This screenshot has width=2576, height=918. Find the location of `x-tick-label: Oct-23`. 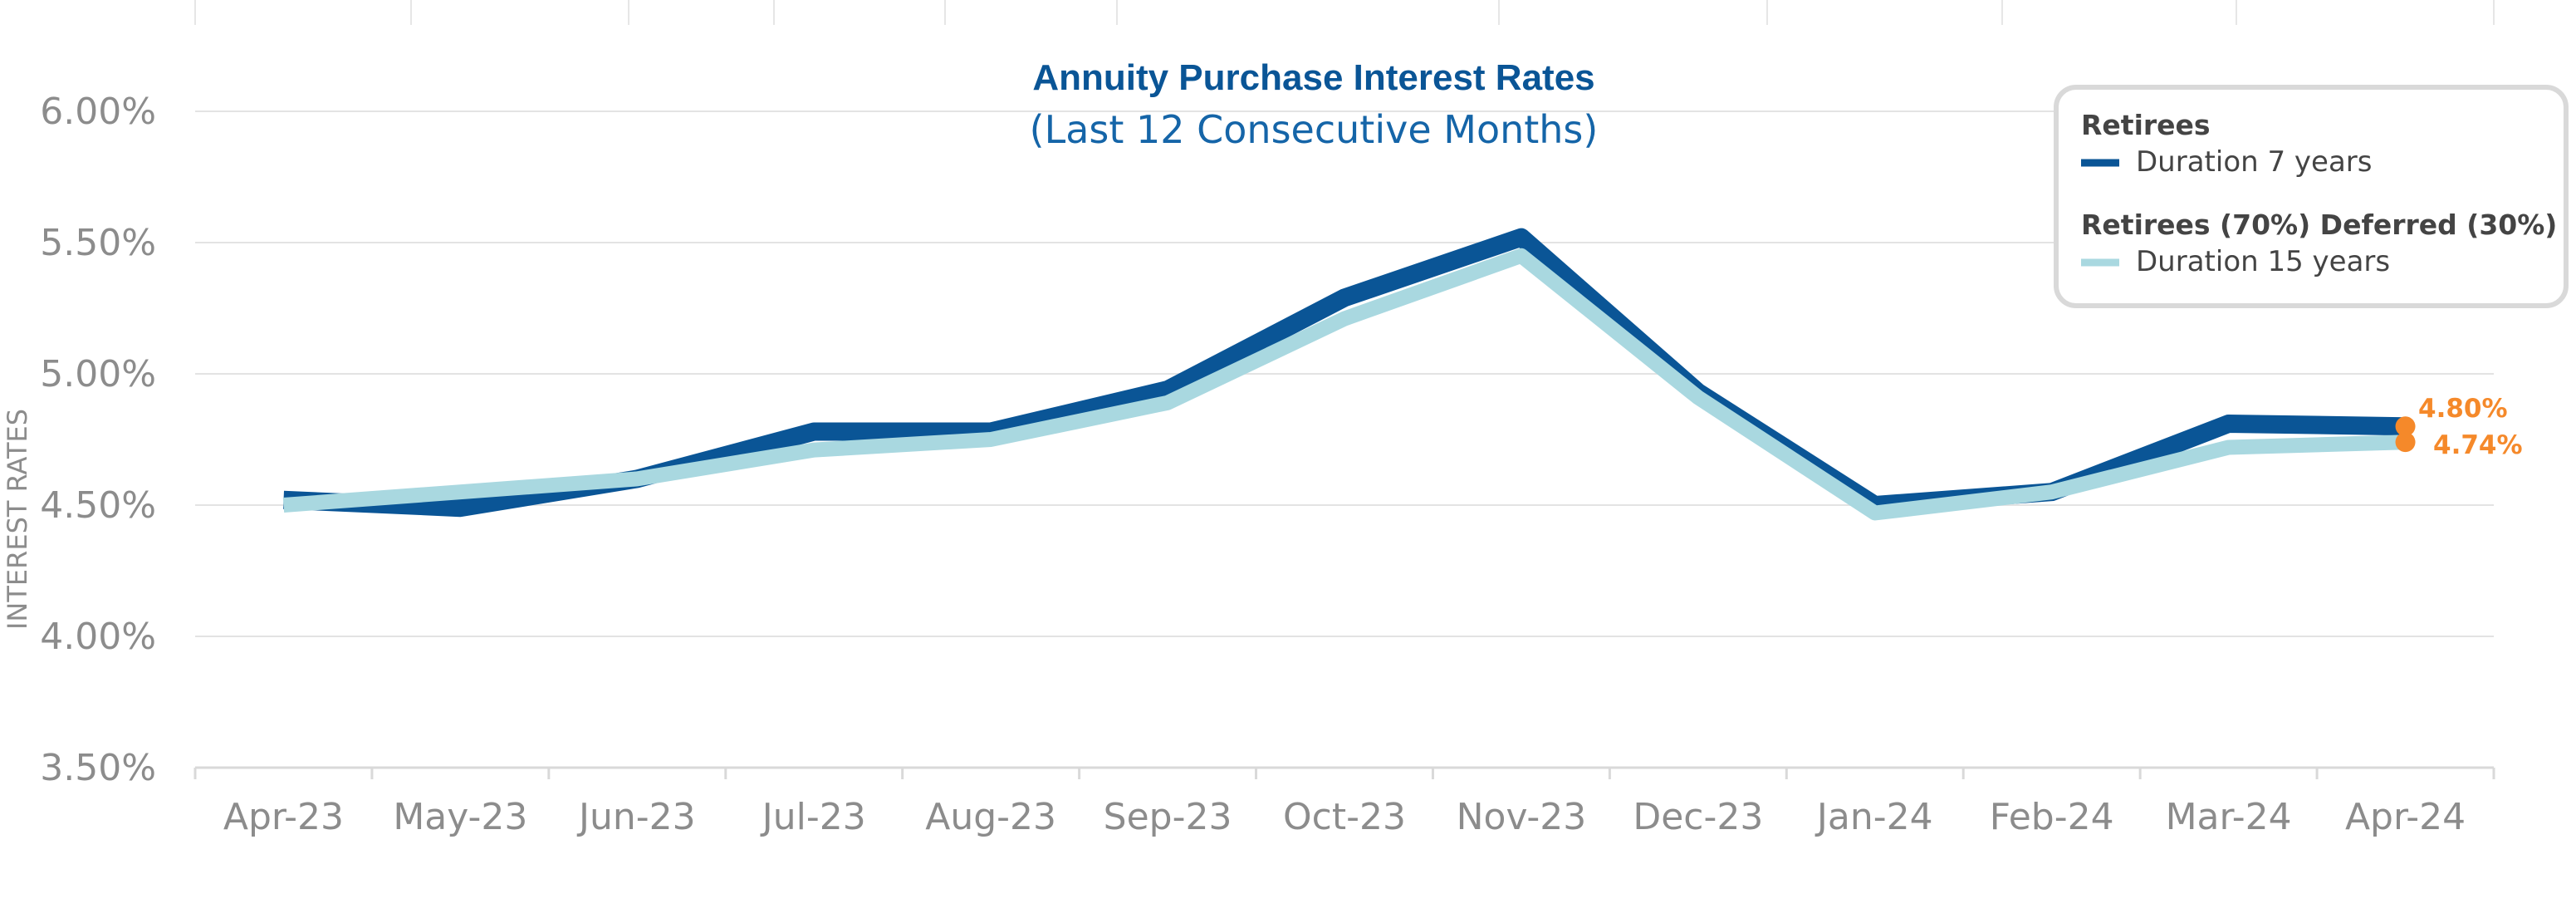

x-tick-label: Oct-23 is located at coordinates (1344, 817).